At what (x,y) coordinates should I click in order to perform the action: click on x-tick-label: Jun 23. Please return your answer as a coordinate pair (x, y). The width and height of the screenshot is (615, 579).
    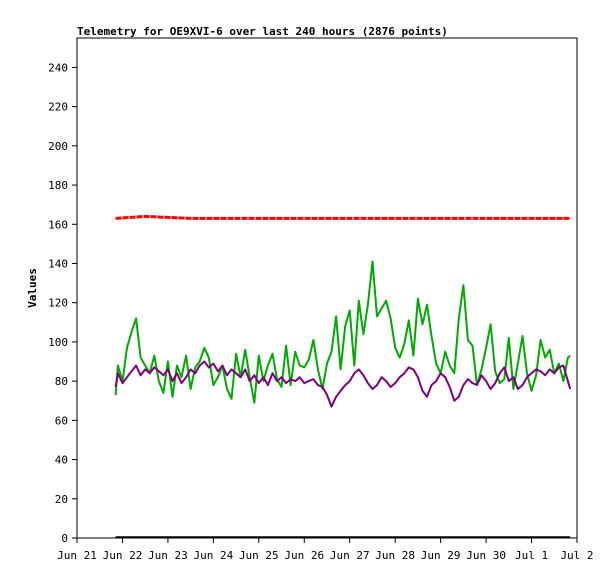
    Looking at the image, I should click on (168, 555).